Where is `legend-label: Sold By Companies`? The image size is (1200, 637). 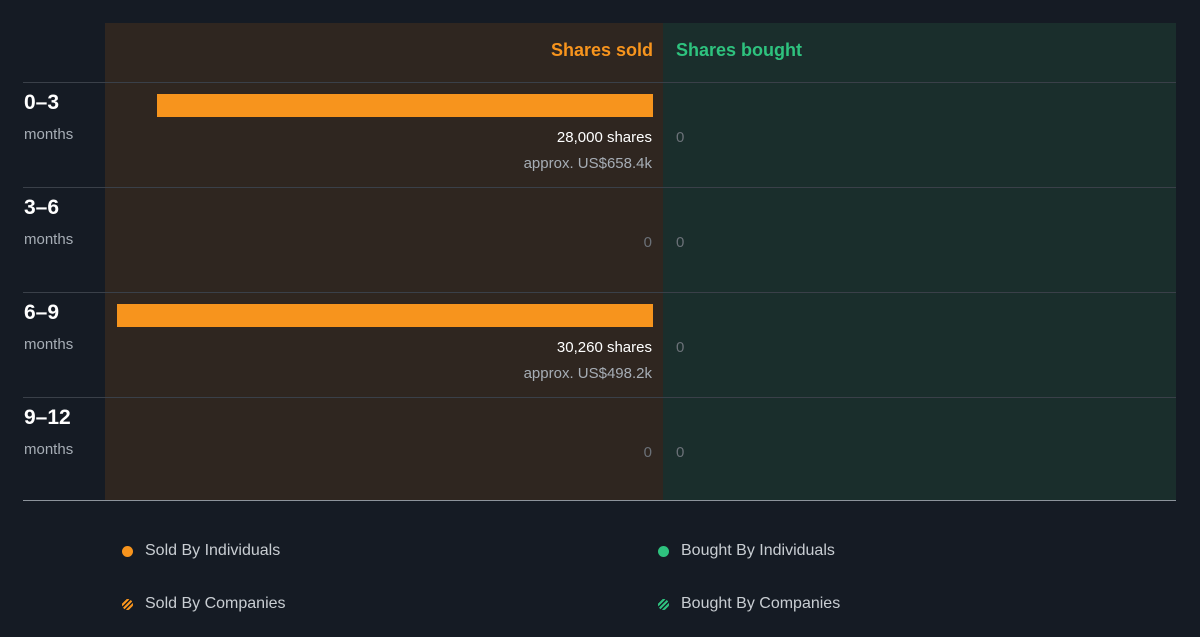 legend-label: Sold By Companies is located at coordinates (215, 603).